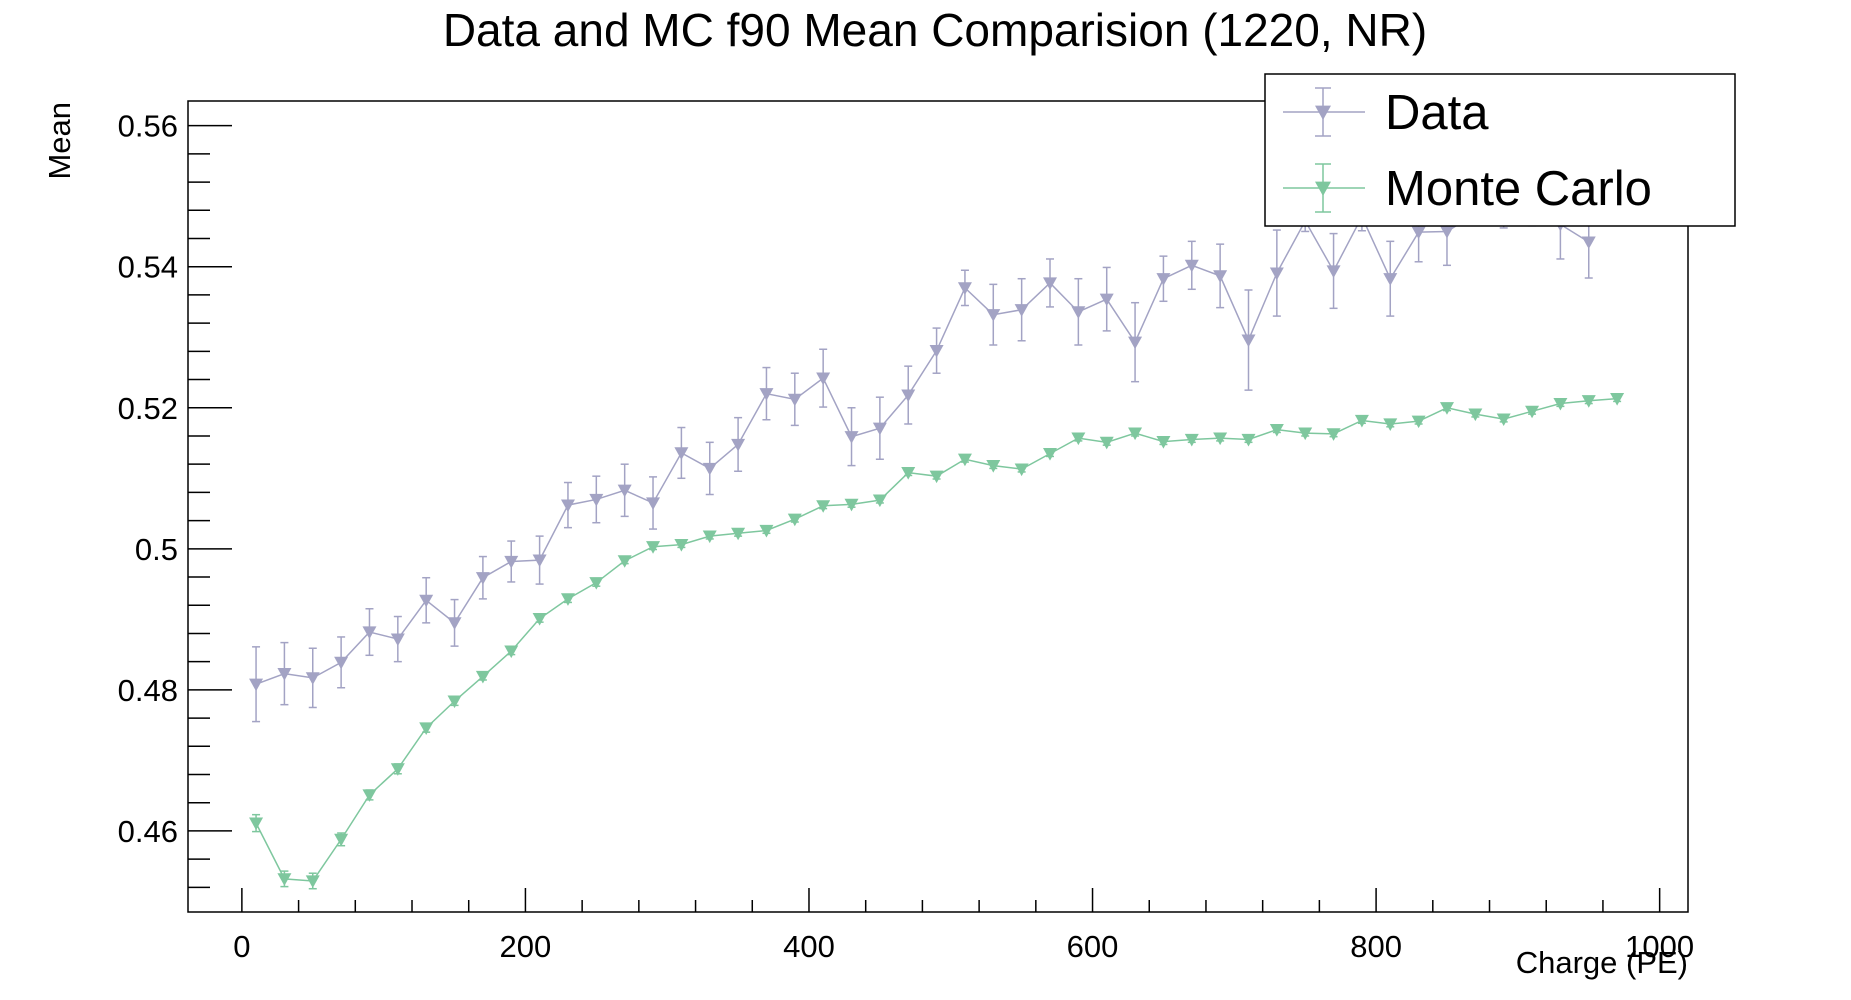 Image resolution: width=1851 pixels, height=1000 pixels. I want to click on legend-marker-data, so click(1323, 112).